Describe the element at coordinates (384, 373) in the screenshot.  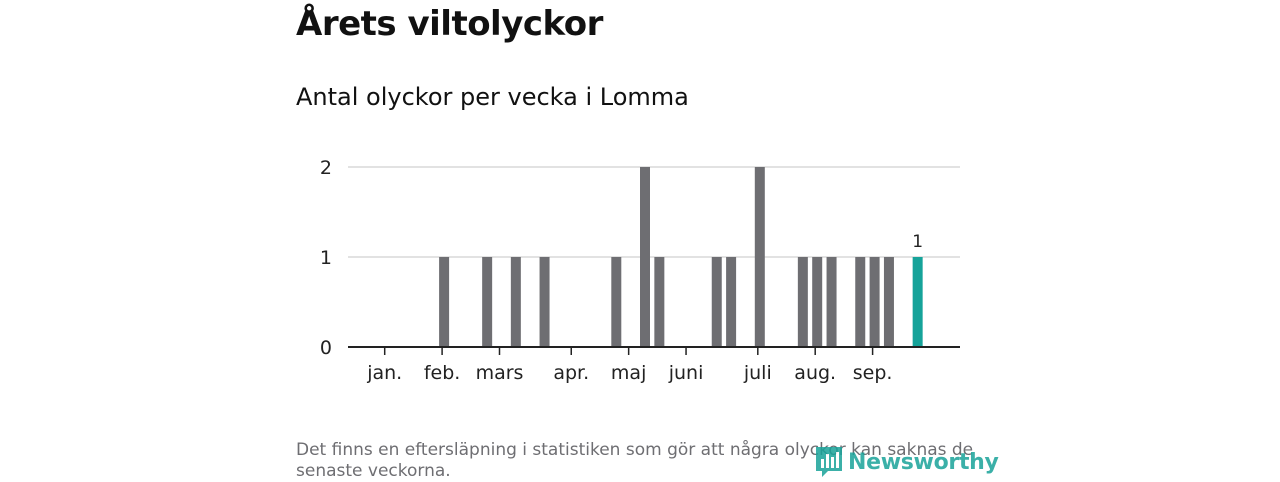
I see `x-tick-label: jan.` at that location.